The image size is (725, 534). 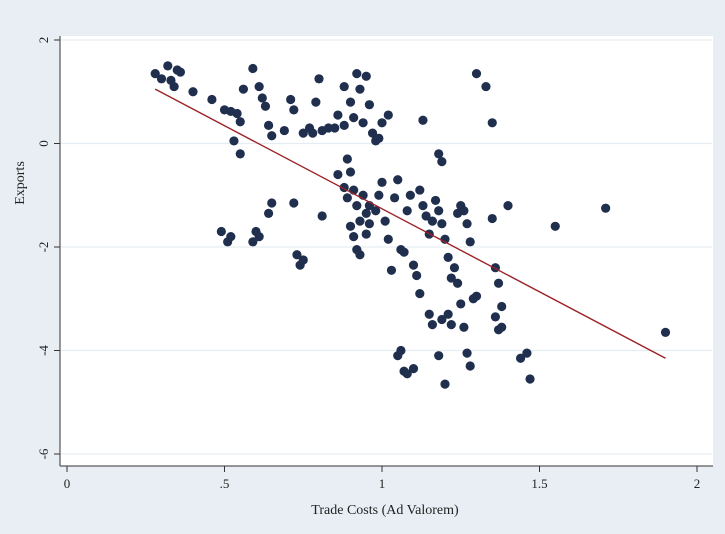 What do you see at coordinates (385, 510) in the screenshot?
I see `x-axis-title: Trade Costs (Ad Valorem)` at bounding box center [385, 510].